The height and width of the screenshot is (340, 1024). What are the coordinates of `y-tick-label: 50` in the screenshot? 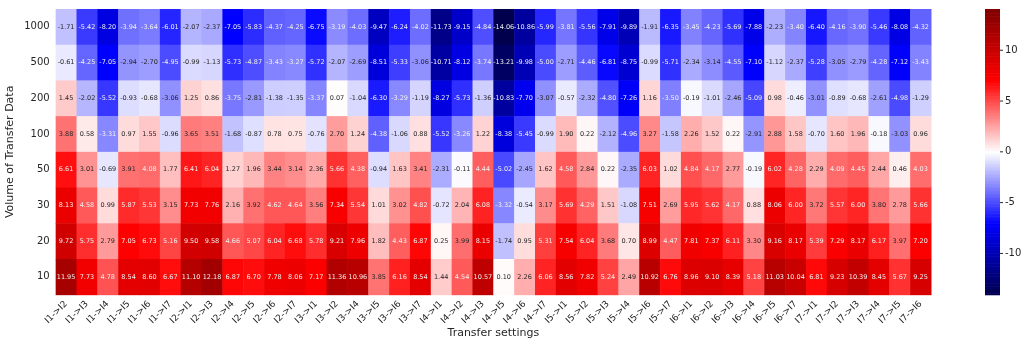 It's located at (43, 169).